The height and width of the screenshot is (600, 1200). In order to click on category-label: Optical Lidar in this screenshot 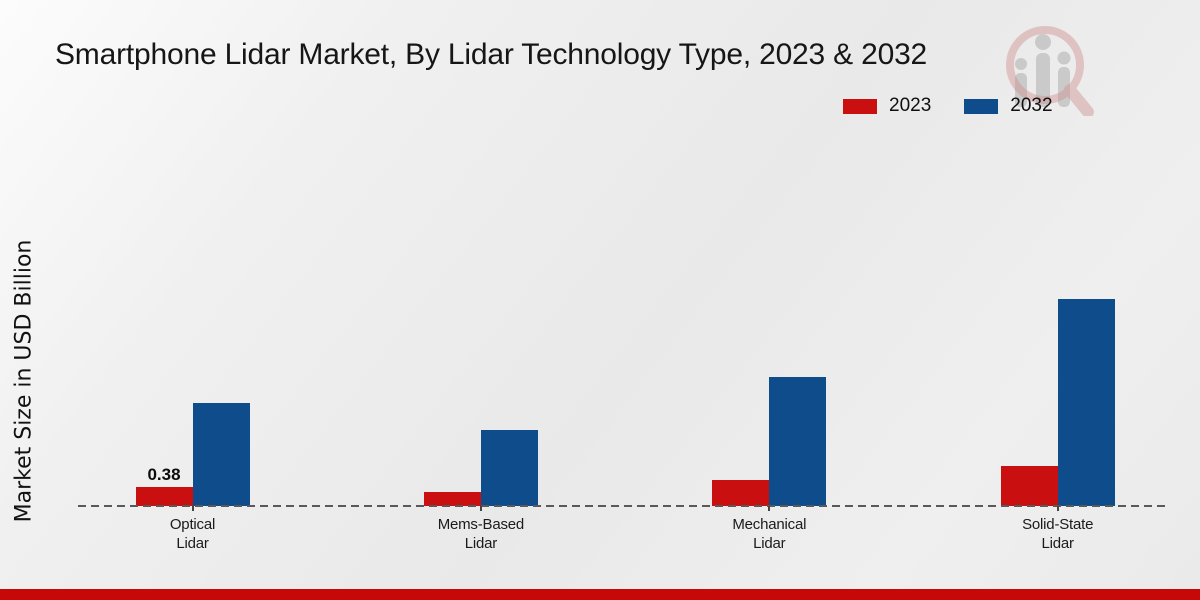, I will do `click(192, 534)`.